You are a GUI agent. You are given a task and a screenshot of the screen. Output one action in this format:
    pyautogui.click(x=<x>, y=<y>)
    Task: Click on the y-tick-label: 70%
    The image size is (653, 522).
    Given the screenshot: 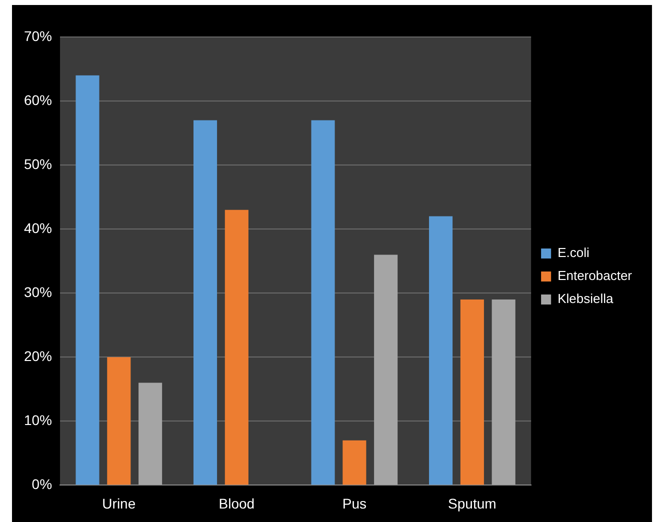 What is the action you would take?
    pyautogui.click(x=38, y=36)
    